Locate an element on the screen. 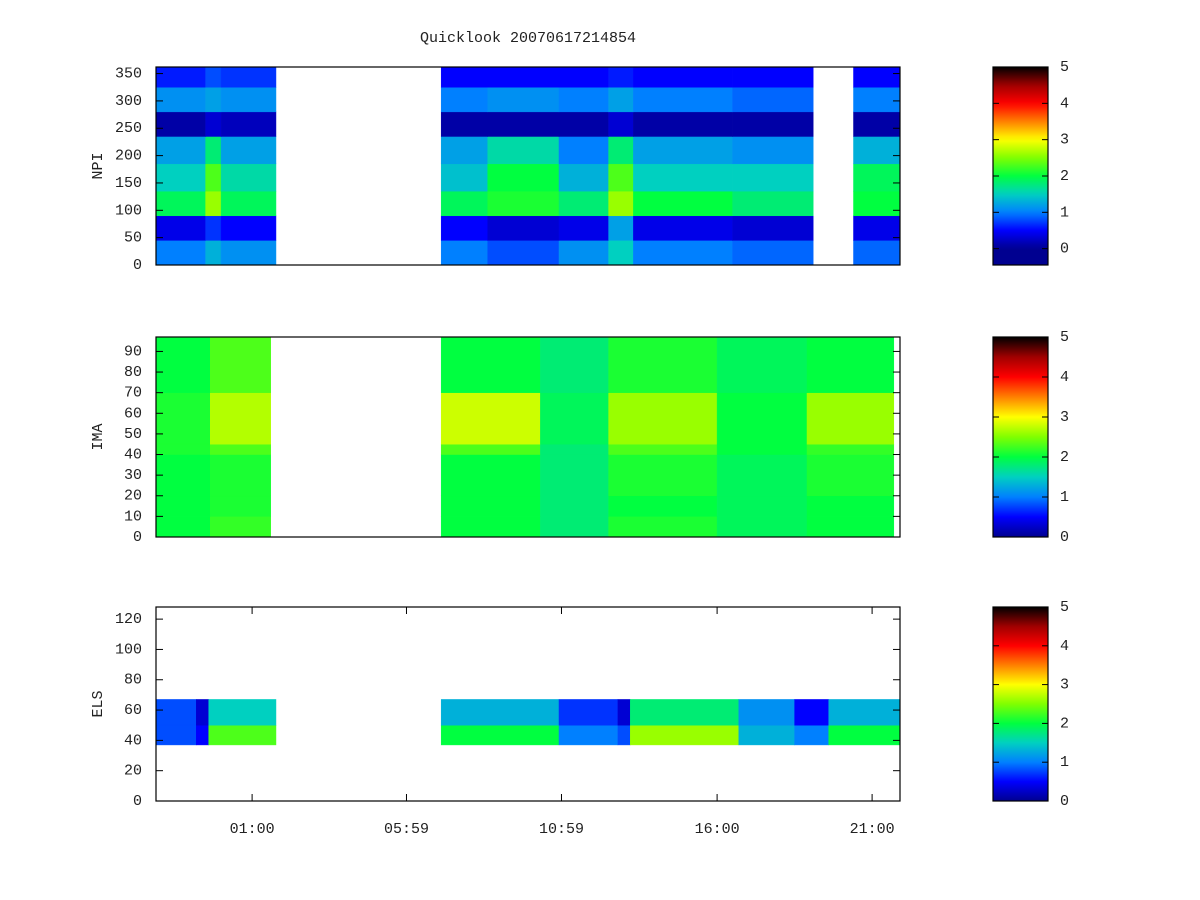  colorbar is located at coordinates (1020, 166).